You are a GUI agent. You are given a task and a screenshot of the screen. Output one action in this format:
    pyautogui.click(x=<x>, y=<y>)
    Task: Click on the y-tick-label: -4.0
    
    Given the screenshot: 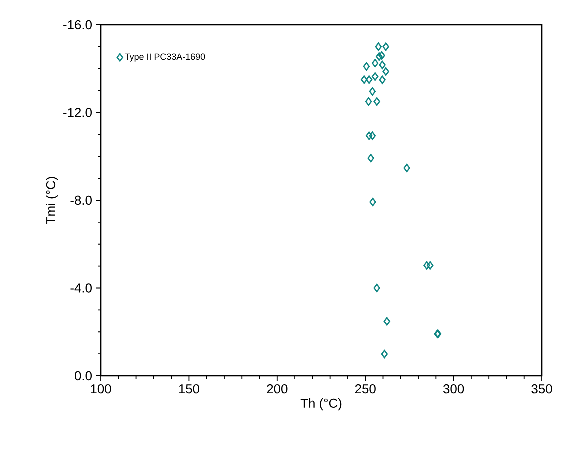 What is the action you would take?
    pyautogui.click(x=81, y=288)
    